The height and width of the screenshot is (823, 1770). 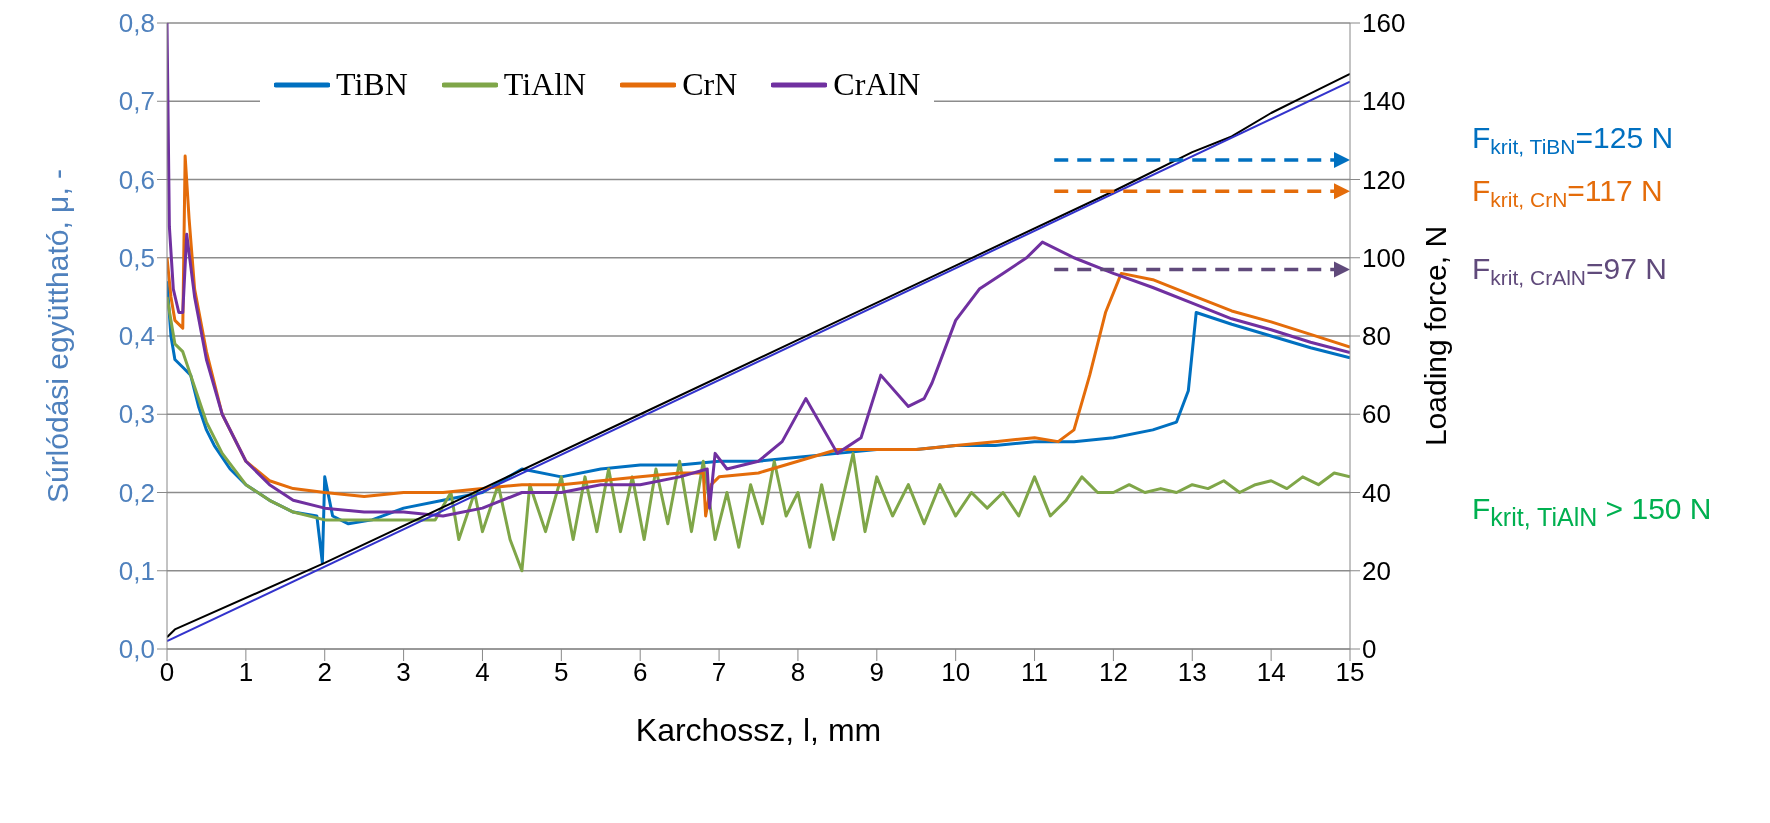 I want to click on legend-label: TiAlN, so click(x=545, y=84).